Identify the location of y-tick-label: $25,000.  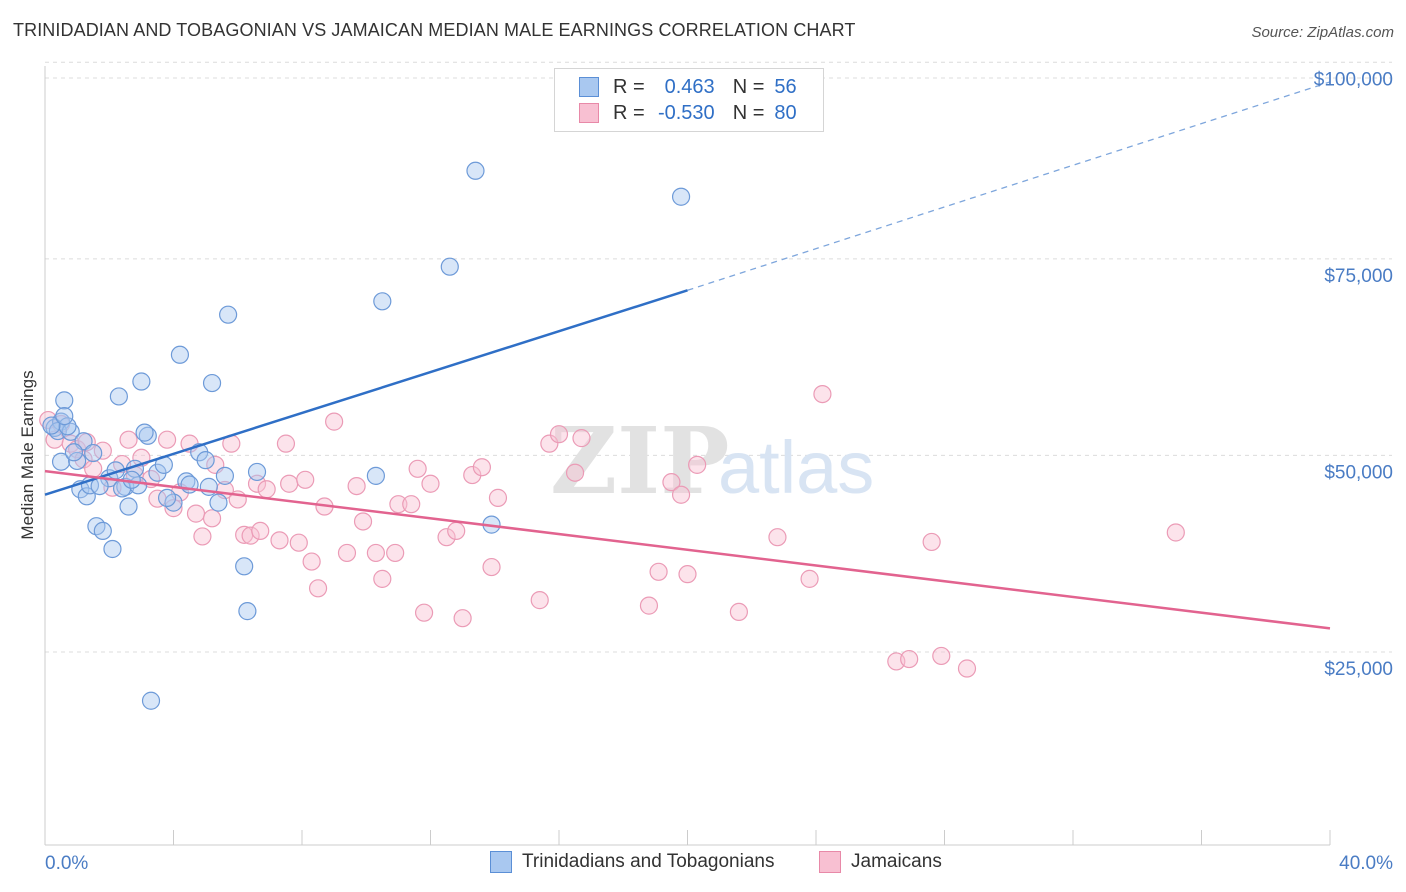
(1358, 669).